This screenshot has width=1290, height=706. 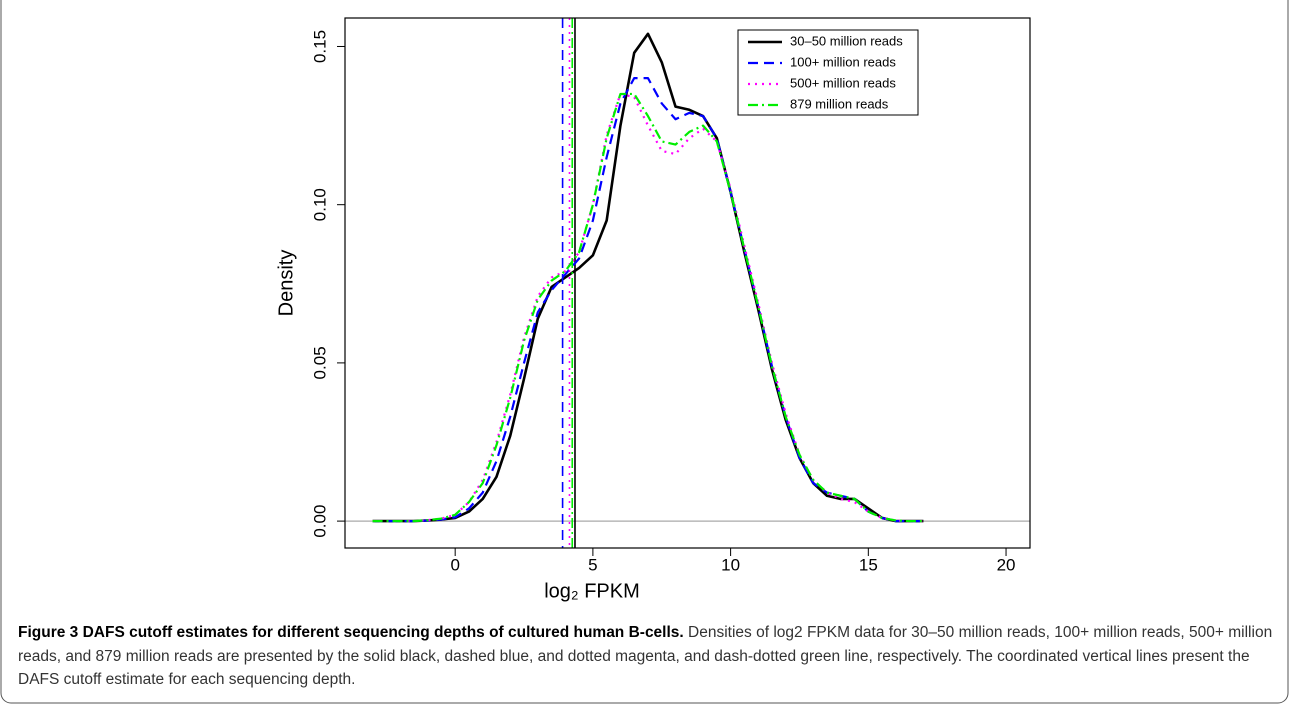 I want to click on x-tick-label: 10, so click(x=730, y=564).